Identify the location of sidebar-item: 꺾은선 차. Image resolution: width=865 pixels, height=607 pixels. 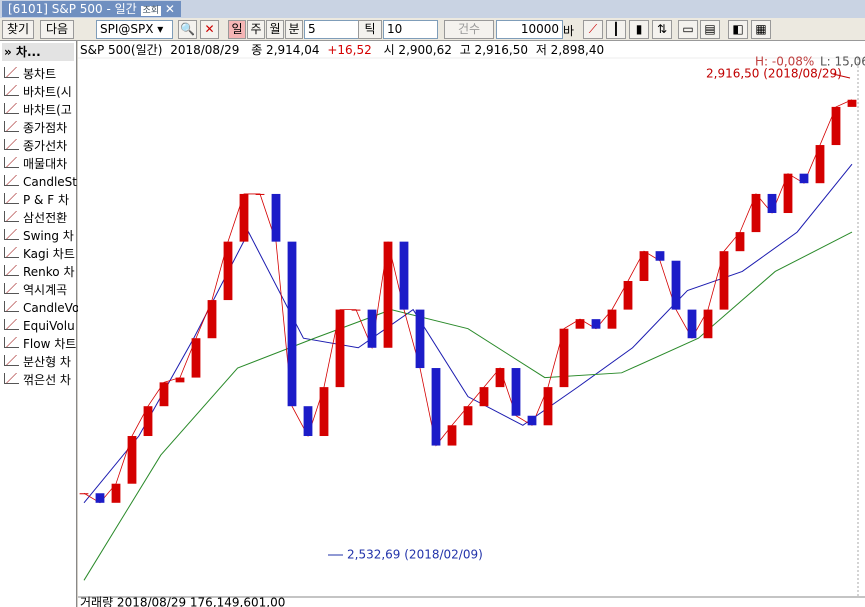
(37, 380).